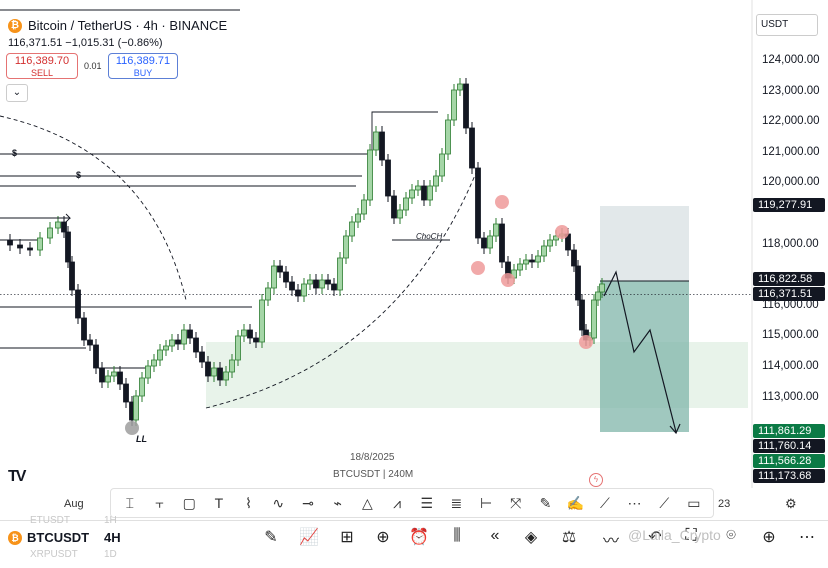 This screenshot has height=568, width=828. I want to click on spread-value: 0.01, so click(93, 66).